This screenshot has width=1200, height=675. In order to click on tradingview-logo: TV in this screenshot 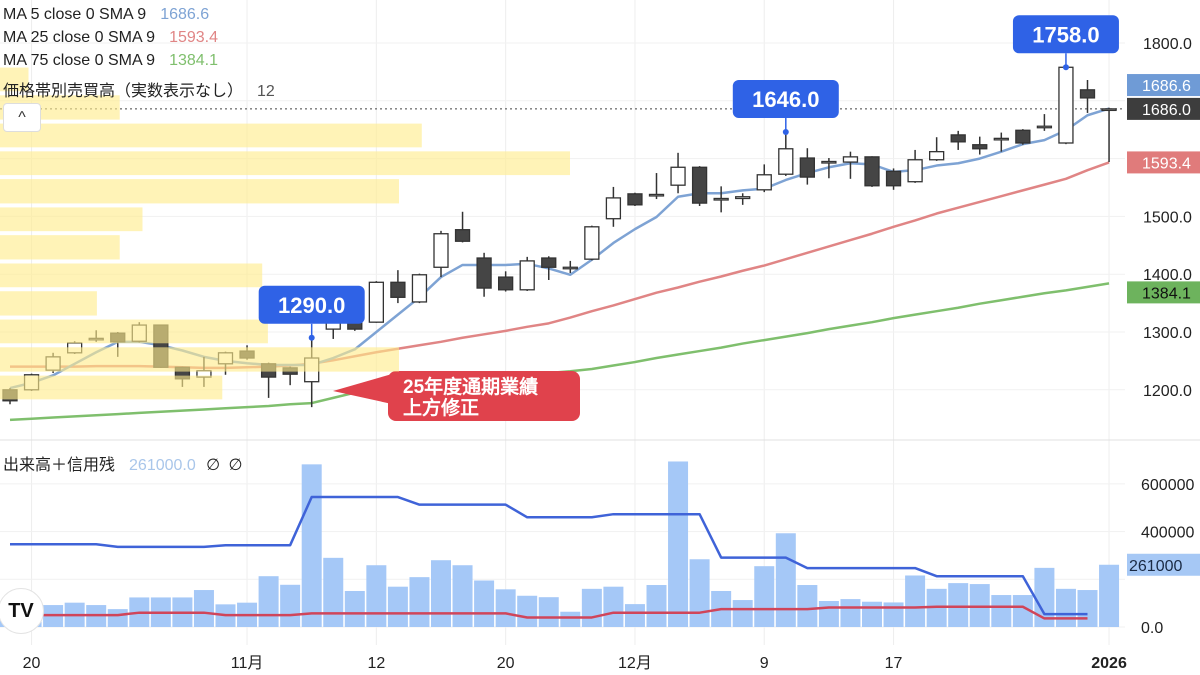, I will do `click(22, 611)`.